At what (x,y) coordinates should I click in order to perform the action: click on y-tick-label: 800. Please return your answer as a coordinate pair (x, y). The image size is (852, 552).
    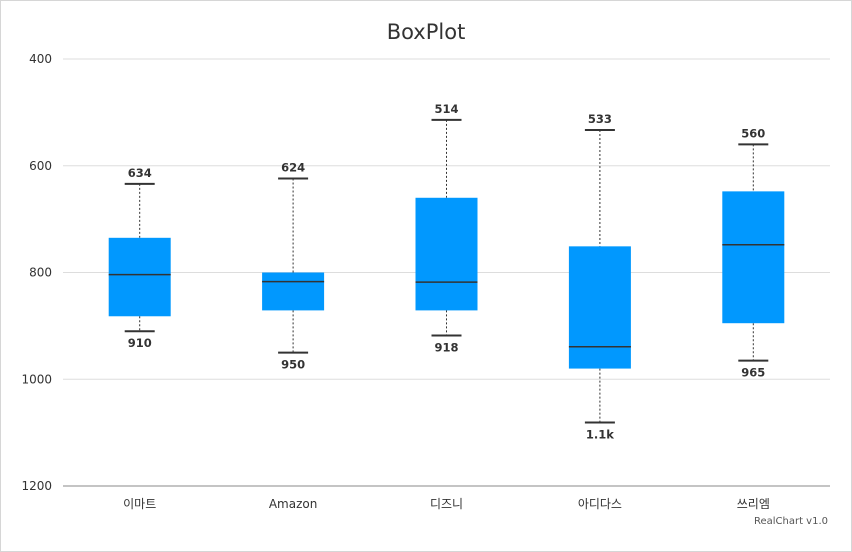
    Looking at the image, I should click on (40, 273).